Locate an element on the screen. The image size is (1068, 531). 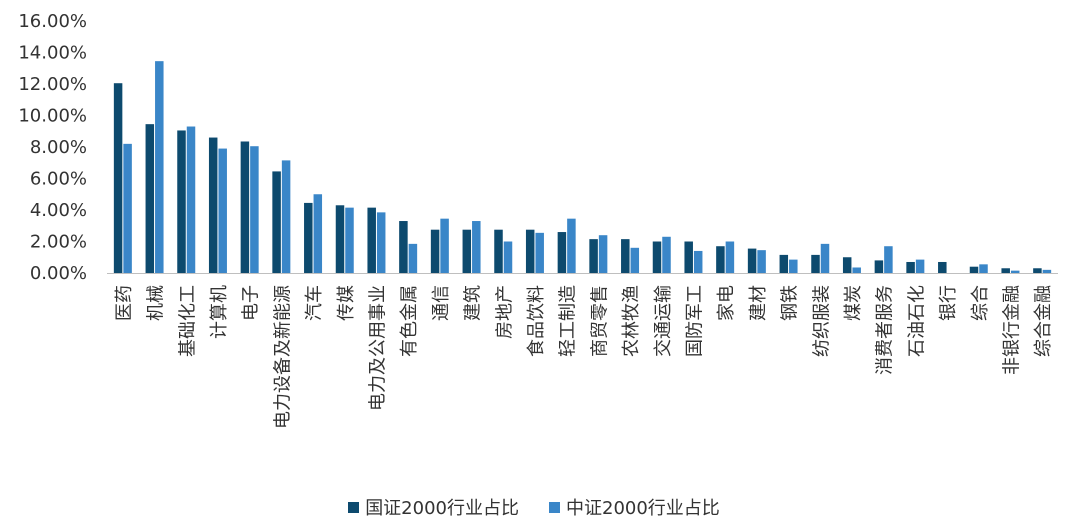
x-tick-label: 钢铁 is located at coordinates (790, 303).